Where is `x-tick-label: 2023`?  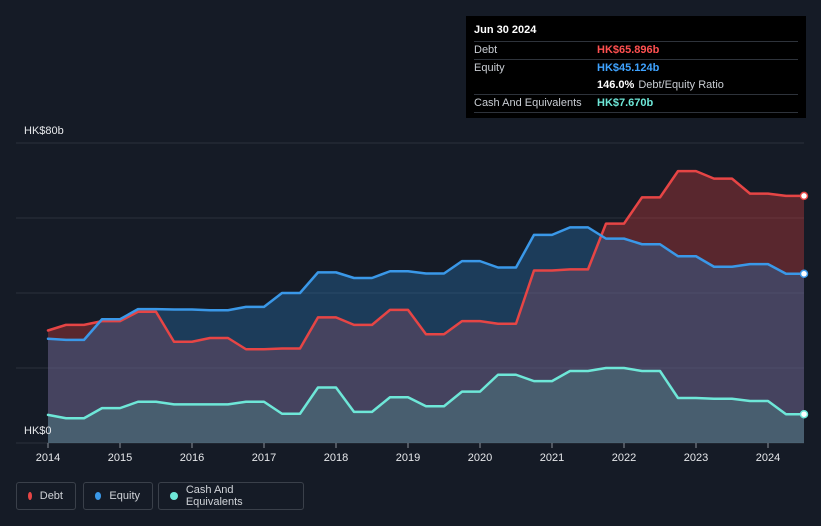 x-tick-label: 2023 is located at coordinates (696, 458).